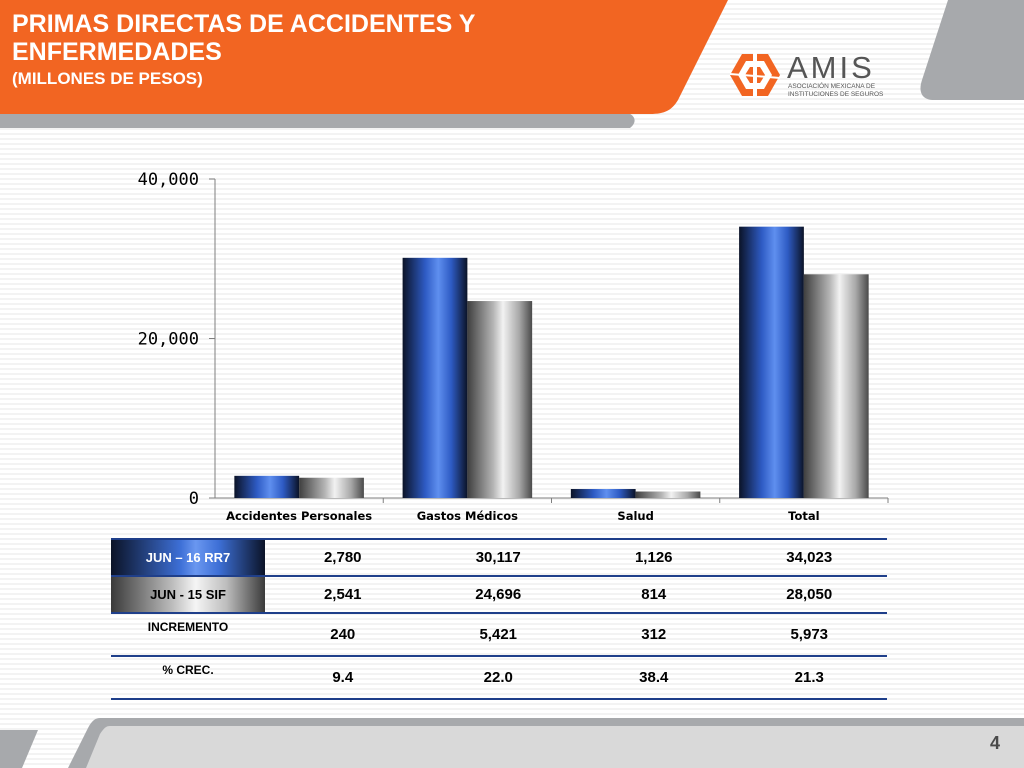 Image resolution: width=1024 pixels, height=768 pixels. Describe the element at coordinates (654, 678) in the screenshot. I see `table-cell: 38.4` at that location.